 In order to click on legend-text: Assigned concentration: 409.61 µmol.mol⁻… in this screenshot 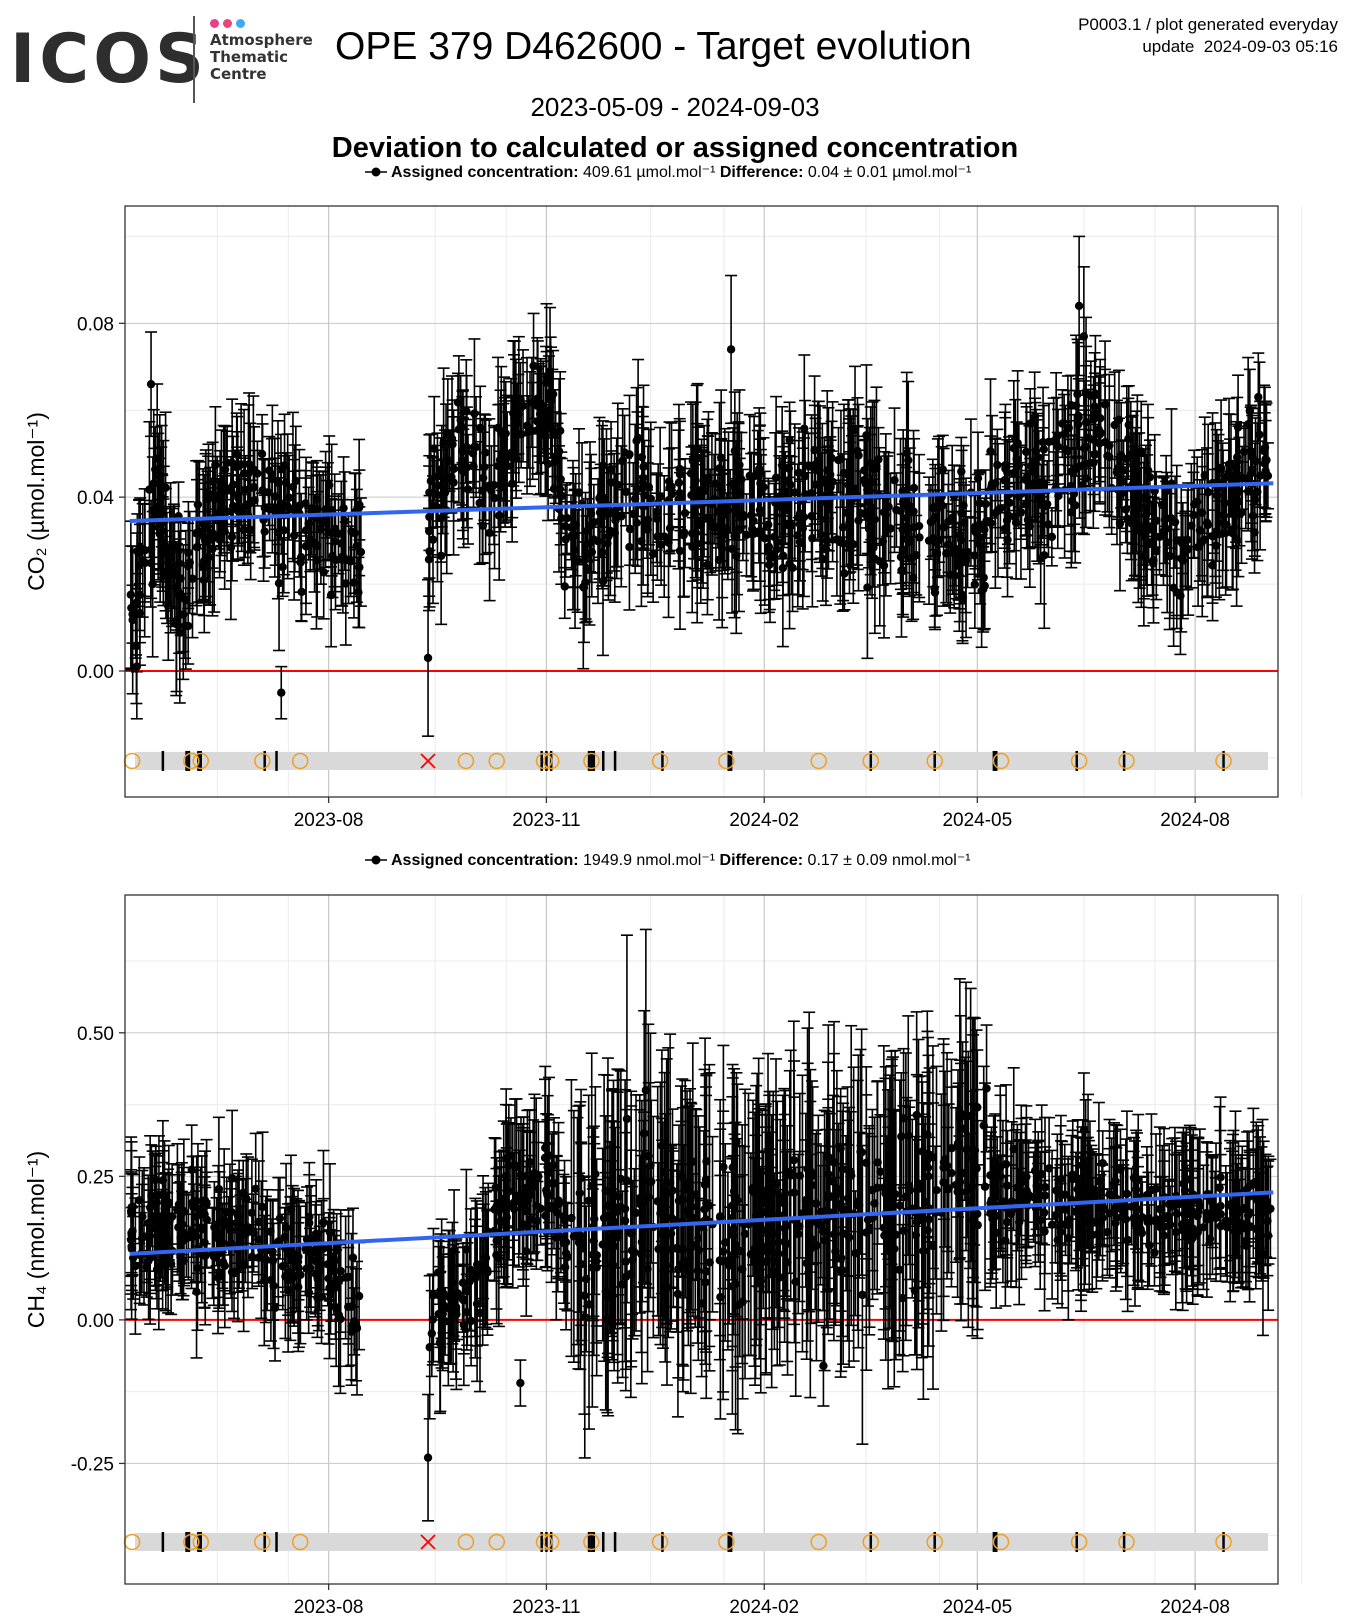, I will do `click(681, 172)`.